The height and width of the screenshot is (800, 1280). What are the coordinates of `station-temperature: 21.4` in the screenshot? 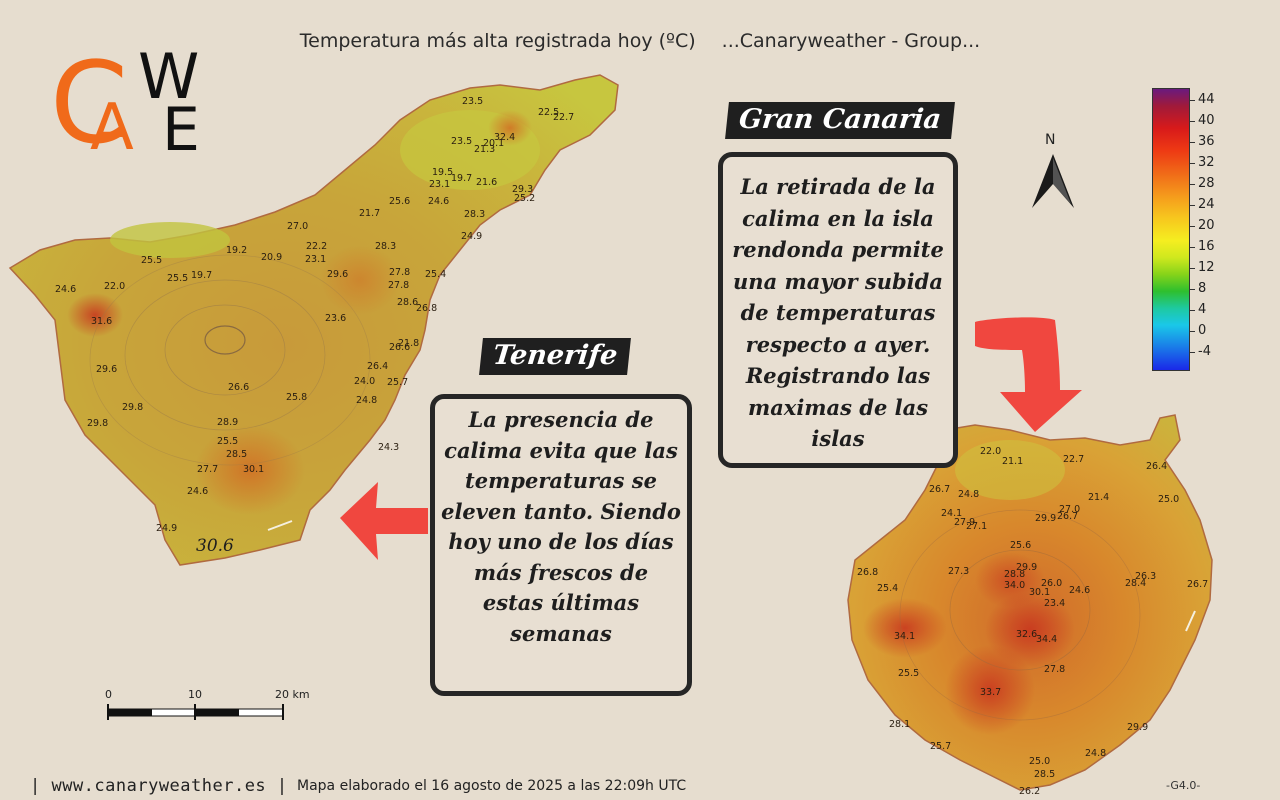 It's located at (1098, 497).